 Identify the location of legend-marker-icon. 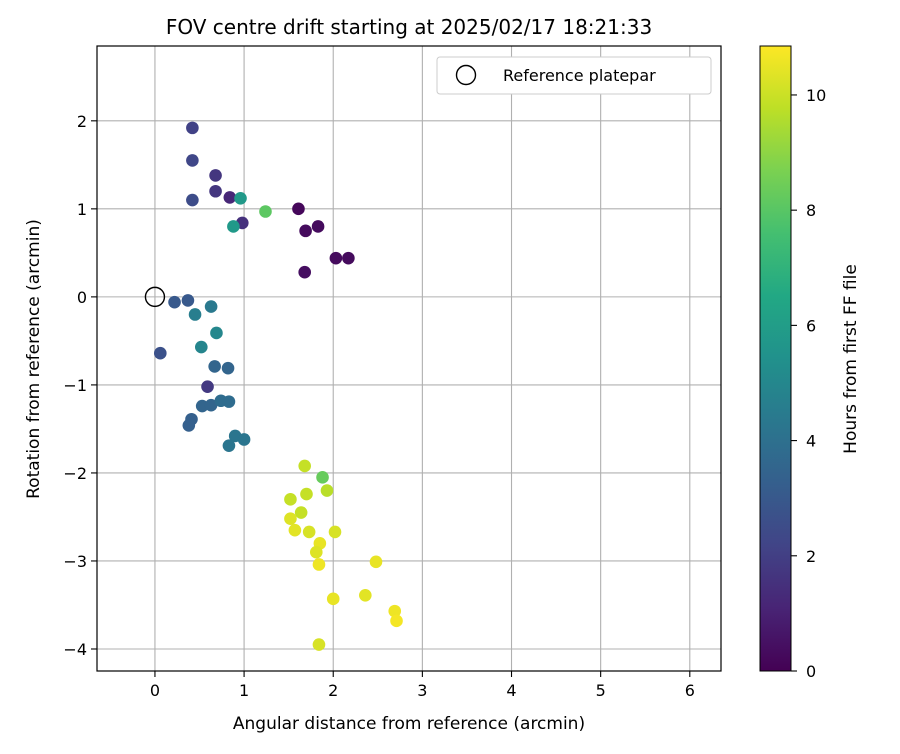
(466, 75).